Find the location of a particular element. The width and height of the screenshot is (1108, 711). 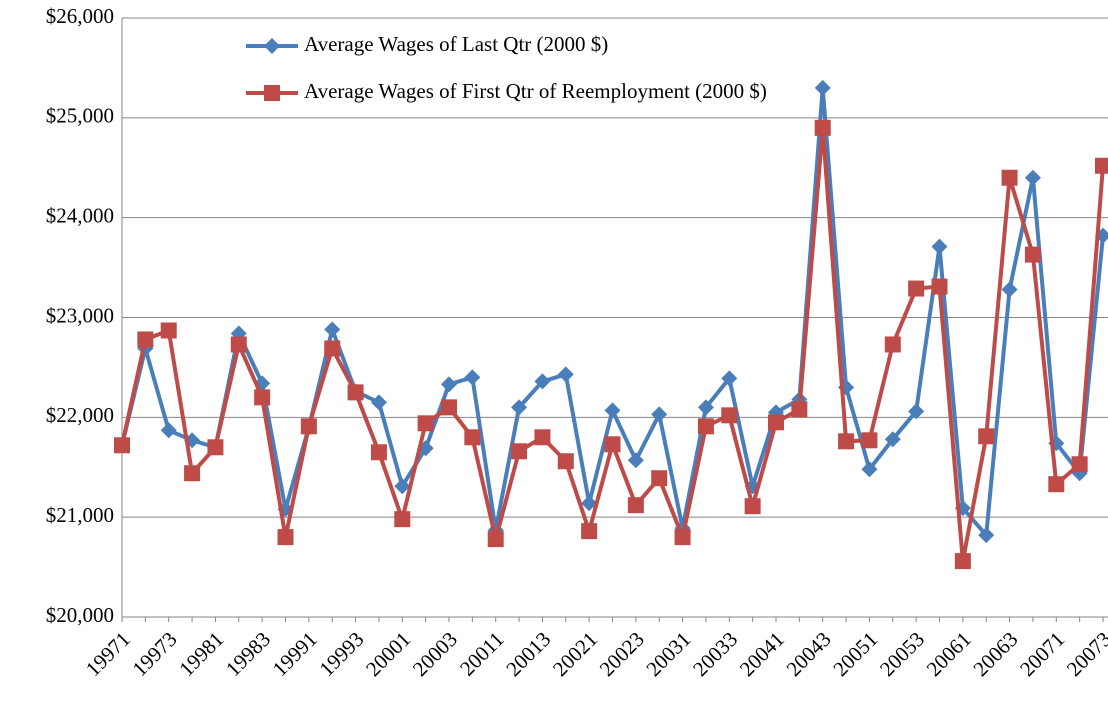

x-tick-label: 20023 is located at coordinates (622, 654).